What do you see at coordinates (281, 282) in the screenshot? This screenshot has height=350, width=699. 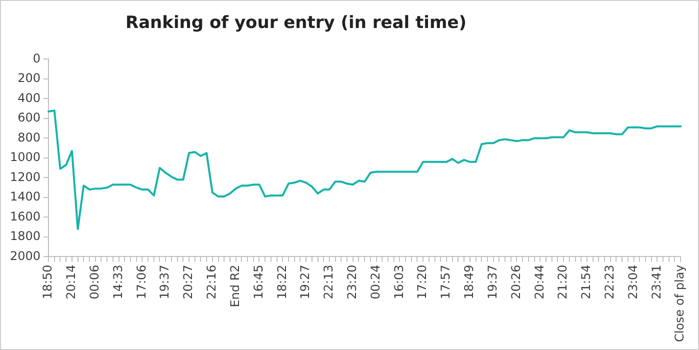 I see `x-tick-label: 18:22` at bounding box center [281, 282].